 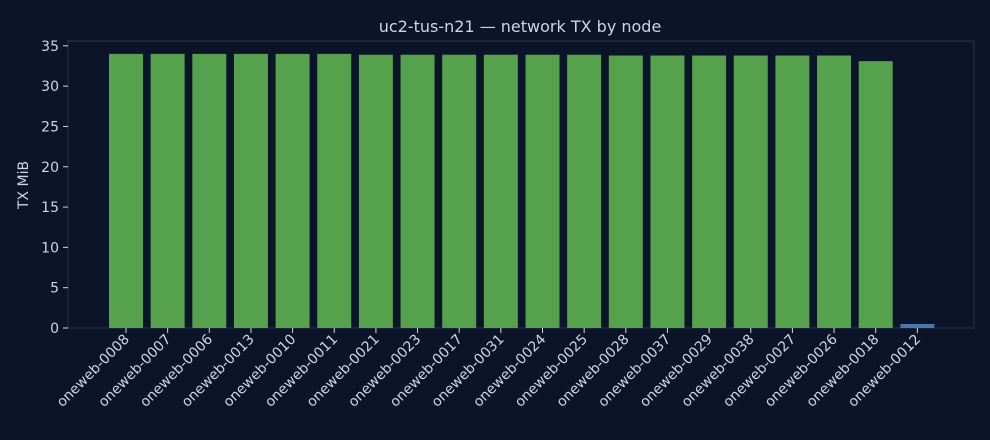 What do you see at coordinates (634, 371) in the screenshot?
I see `x-tick-label: oneweb-0037` at bounding box center [634, 371].